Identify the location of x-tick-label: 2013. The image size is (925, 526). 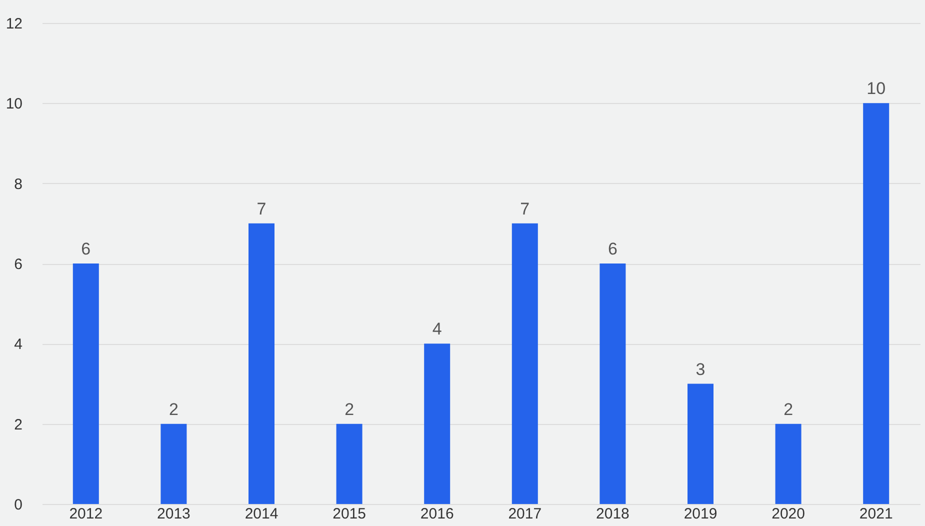
(173, 514).